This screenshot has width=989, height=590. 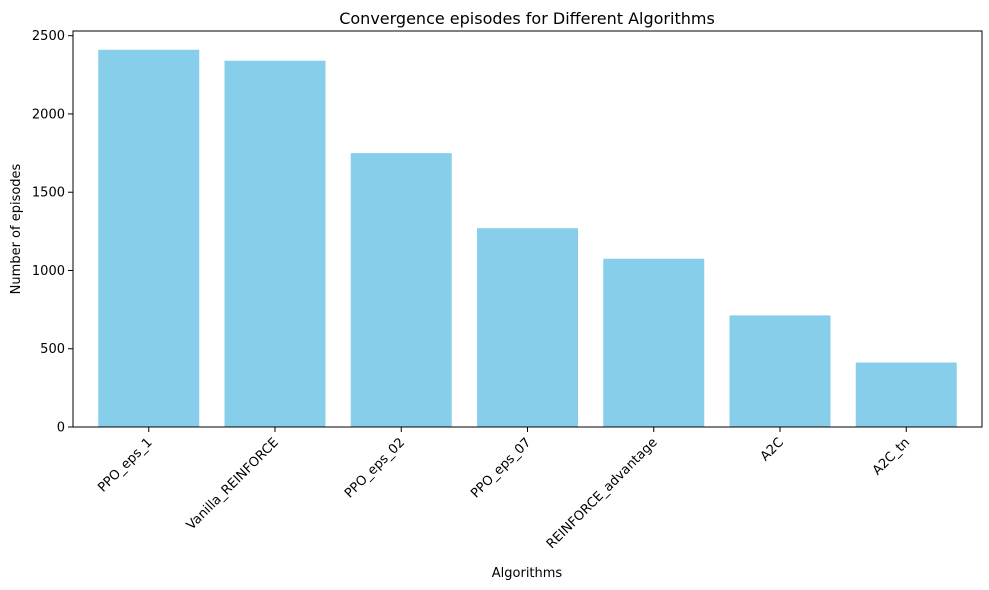 What do you see at coordinates (275, 243) in the screenshot?
I see `bar-Vanilla_REINFORCE` at bounding box center [275, 243].